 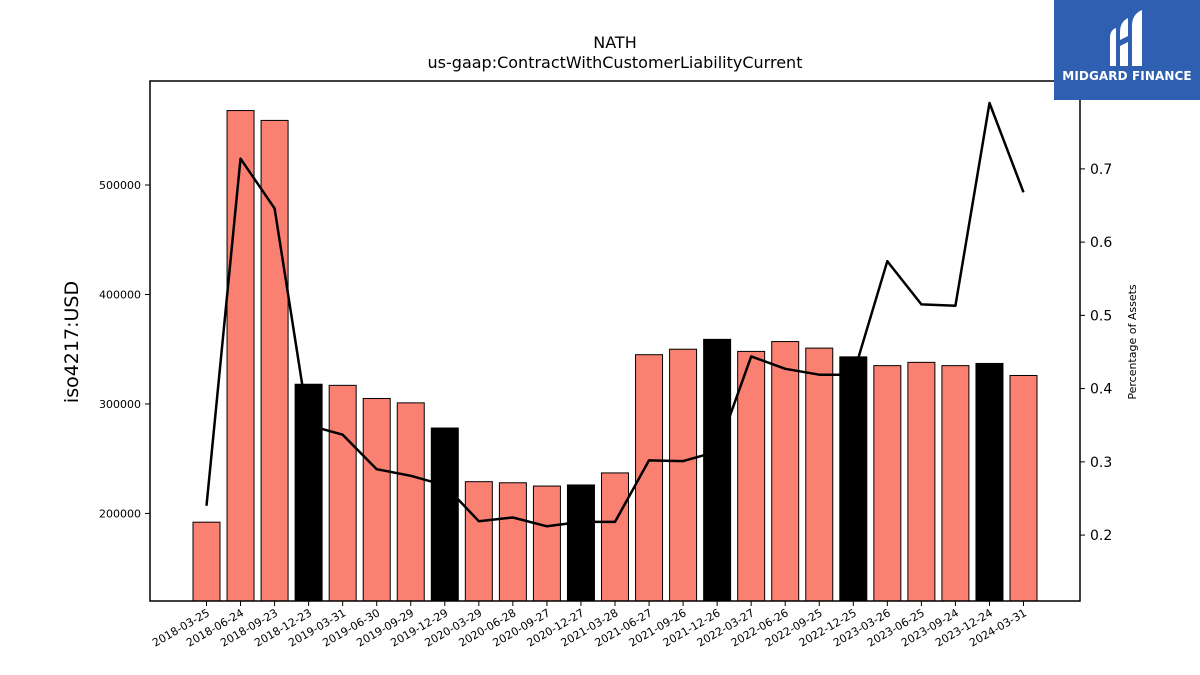 What do you see at coordinates (120, 404) in the screenshot?
I see `y-tick-label: 300000` at bounding box center [120, 404].